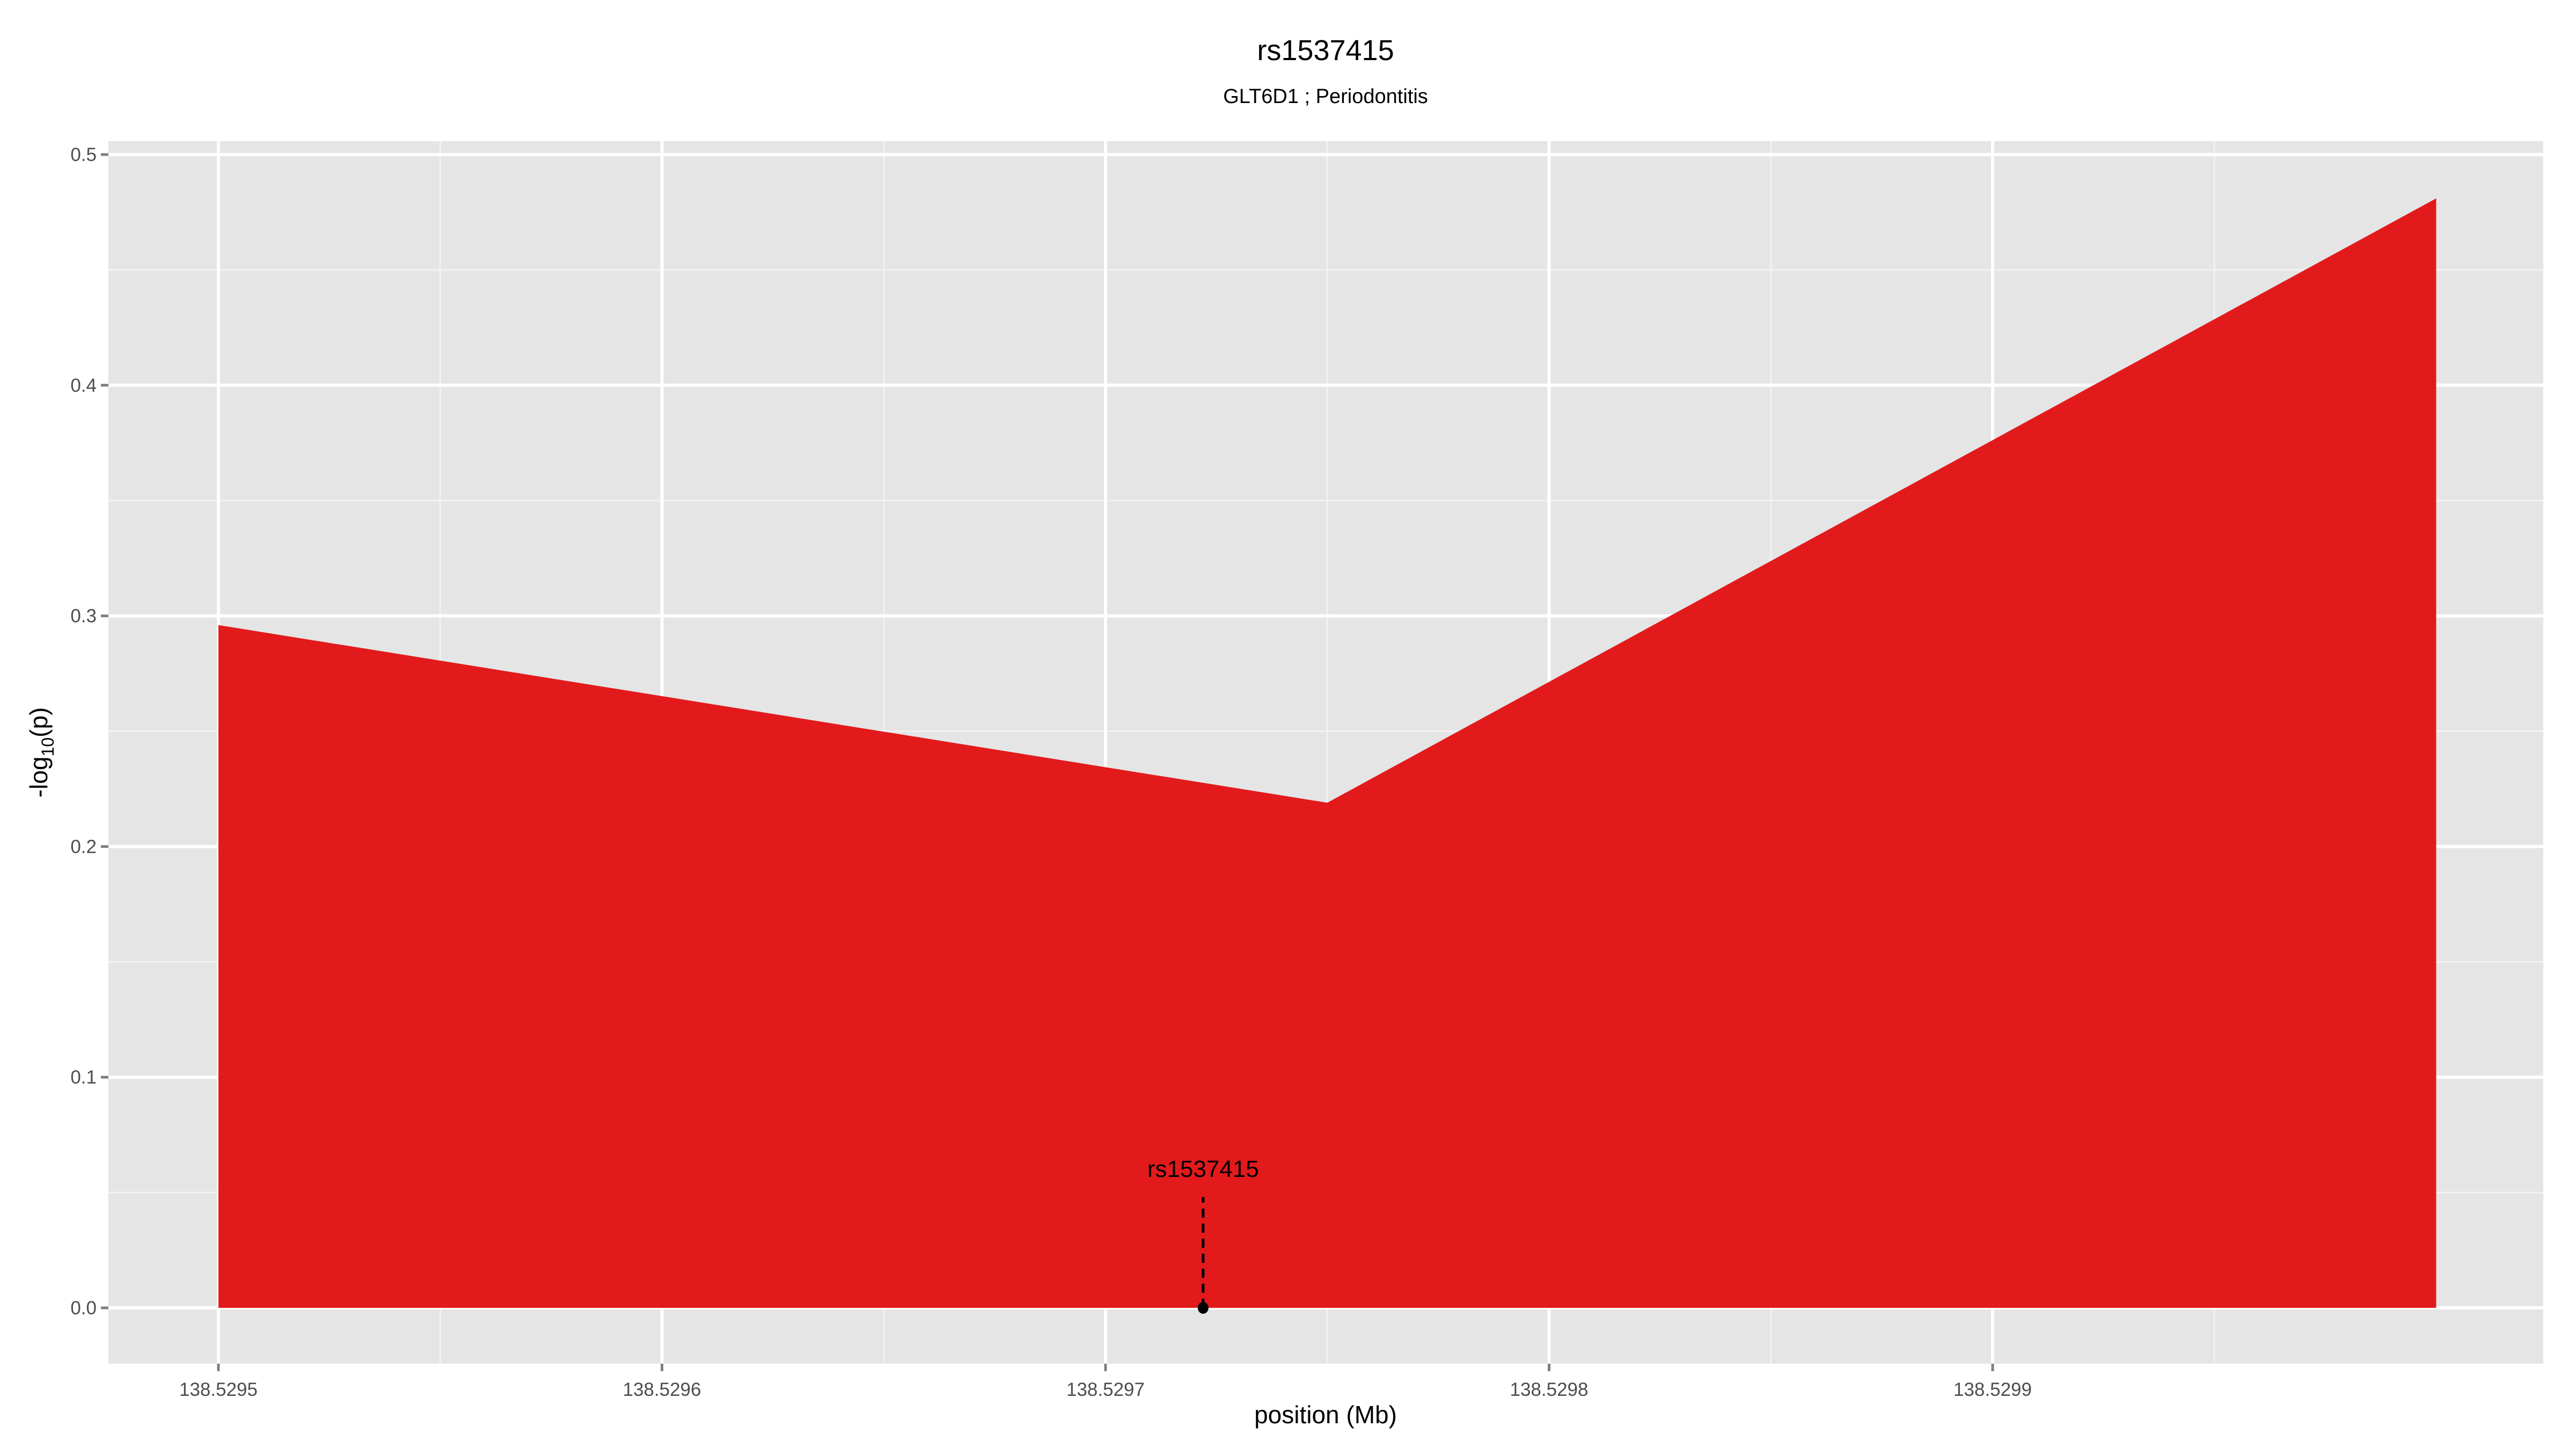 Image resolution: width=2576 pixels, height=1449 pixels. I want to click on x-axis-title: position (Mb), so click(1325, 1415).